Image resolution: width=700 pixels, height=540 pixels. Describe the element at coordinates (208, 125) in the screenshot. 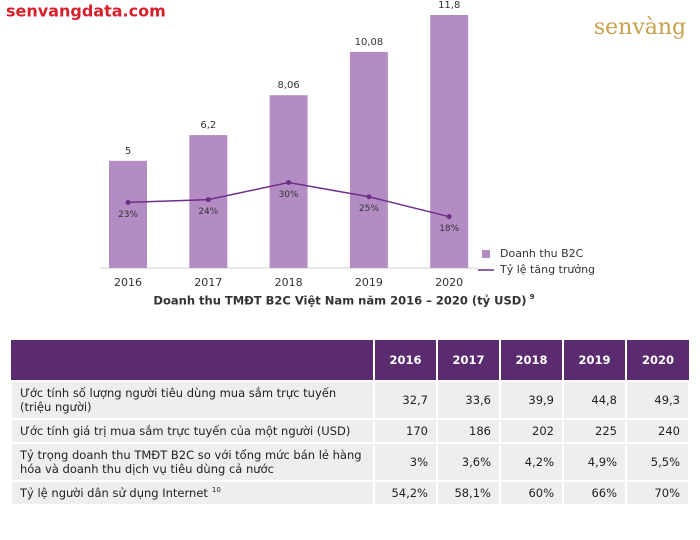

I see `value-label: 6,2` at that location.